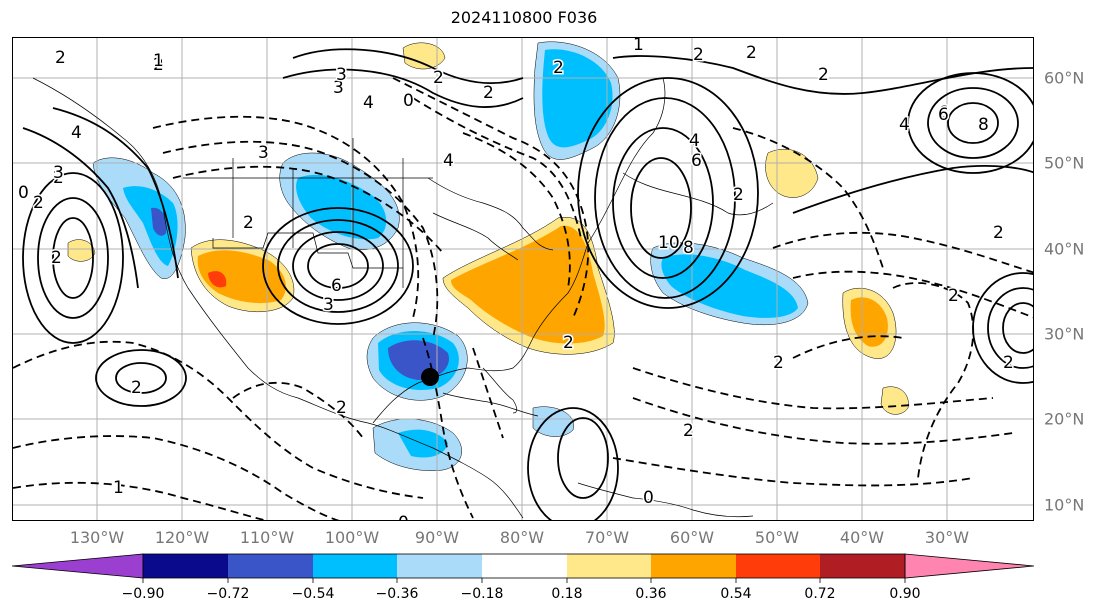 The height and width of the screenshot is (615, 1105). I want to click on latitude-label: 60°N, so click(1064, 78).